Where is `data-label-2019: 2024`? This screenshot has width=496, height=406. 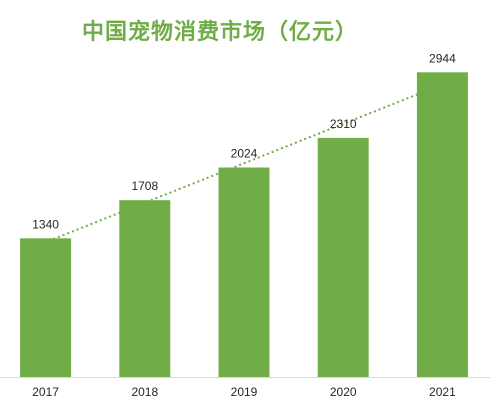 data-label-2019: 2024 is located at coordinates (244, 154).